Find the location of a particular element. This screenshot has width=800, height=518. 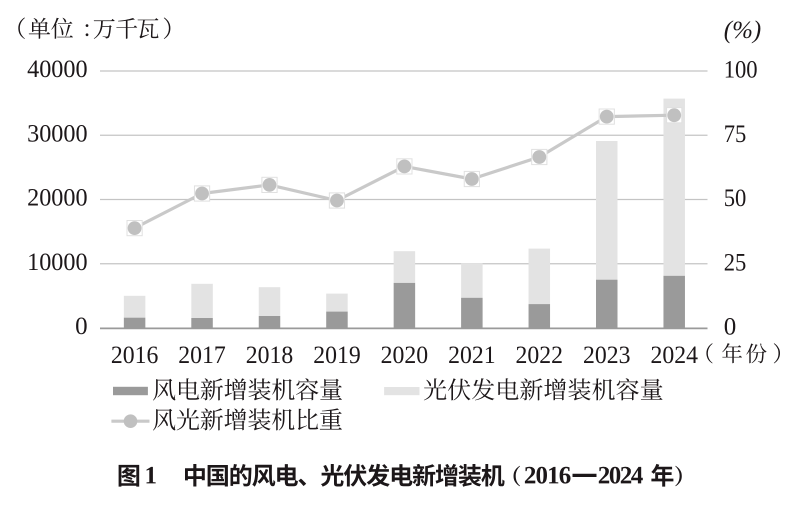

svg-text: 2020 is located at coordinates (405, 354).